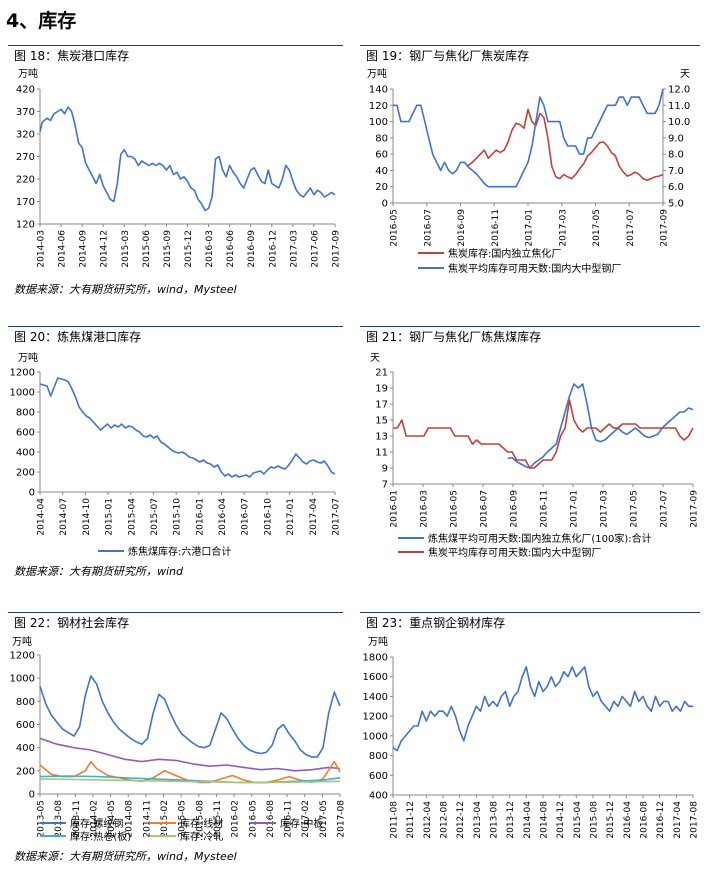 This screenshot has height=870, width=708. I want to click on figure-title-21: 图 21：钢厂与焦化厂炼焦煤库存, so click(530, 336).